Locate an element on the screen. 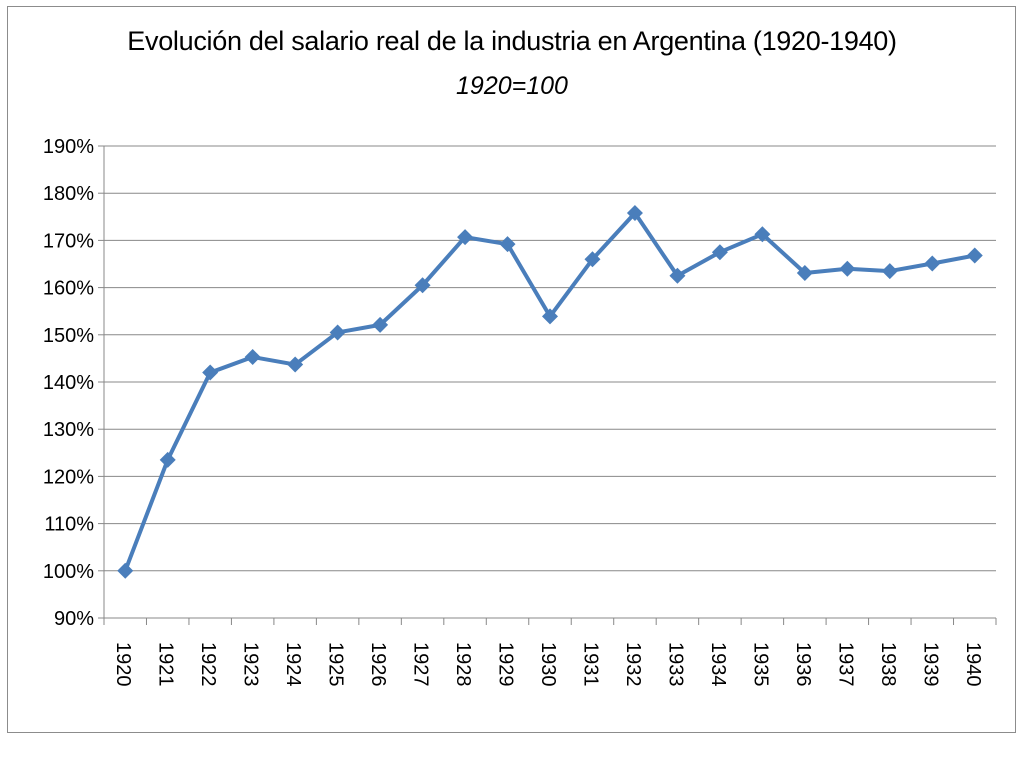  x-tick-label: 1922 is located at coordinates (208, 664).